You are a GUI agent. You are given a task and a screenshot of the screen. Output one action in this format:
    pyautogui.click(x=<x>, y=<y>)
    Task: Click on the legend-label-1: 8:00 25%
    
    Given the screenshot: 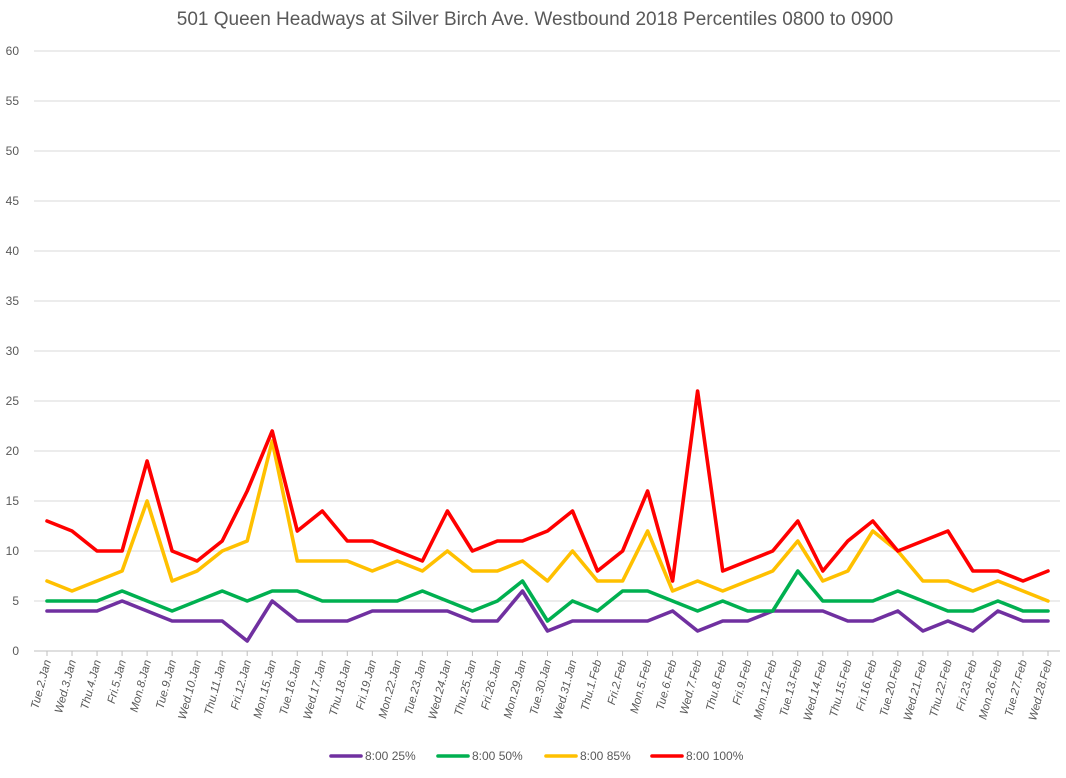 What is the action you would take?
    pyautogui.click(x=390, y=756)
    